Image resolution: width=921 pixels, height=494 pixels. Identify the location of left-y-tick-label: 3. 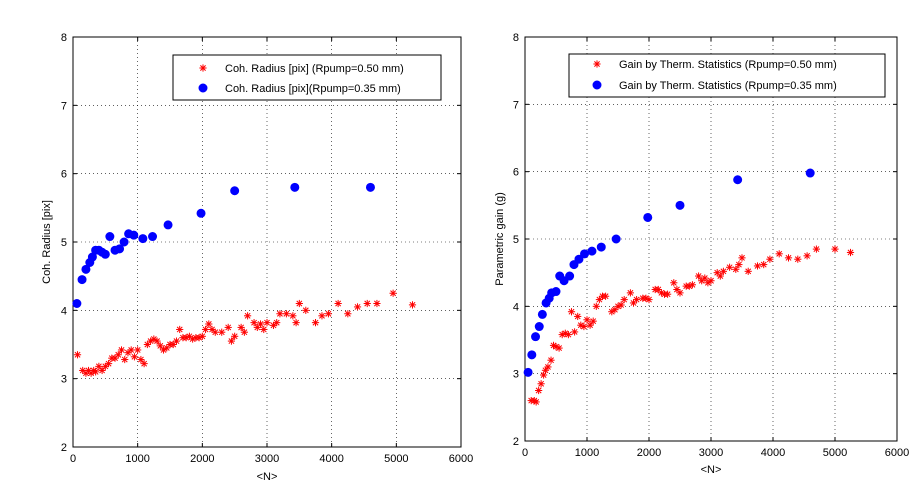
(64, 380).